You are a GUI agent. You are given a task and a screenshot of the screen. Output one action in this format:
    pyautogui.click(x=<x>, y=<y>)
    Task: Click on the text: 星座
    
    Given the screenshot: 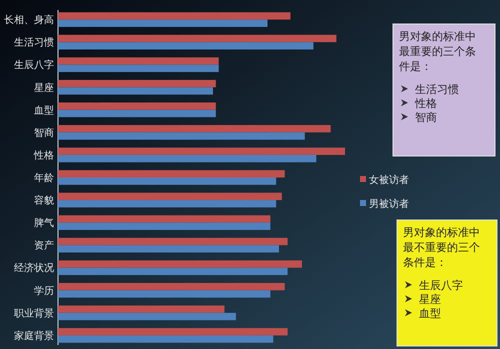 What is the action you would take?
    pyautogui.click(x=430, y=299)
    